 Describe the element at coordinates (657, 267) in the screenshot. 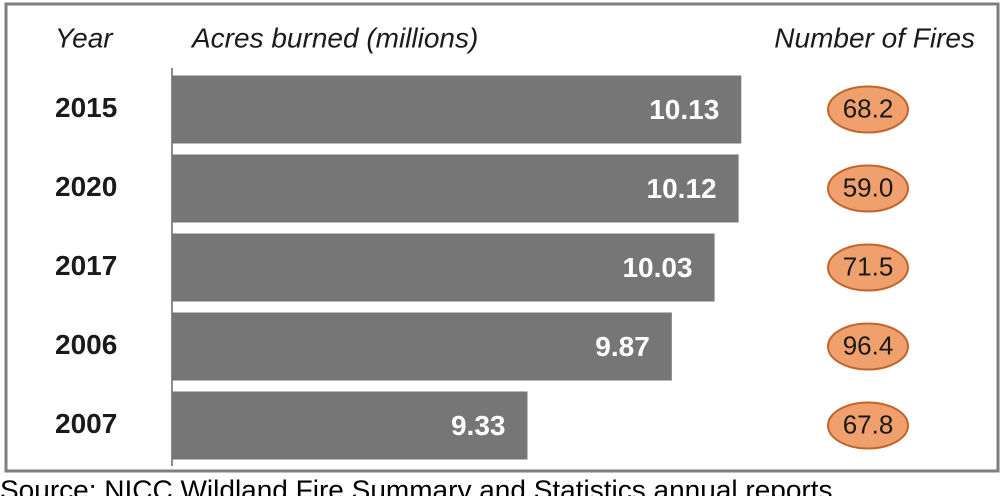

I see `value-label: 10.03` at that location.